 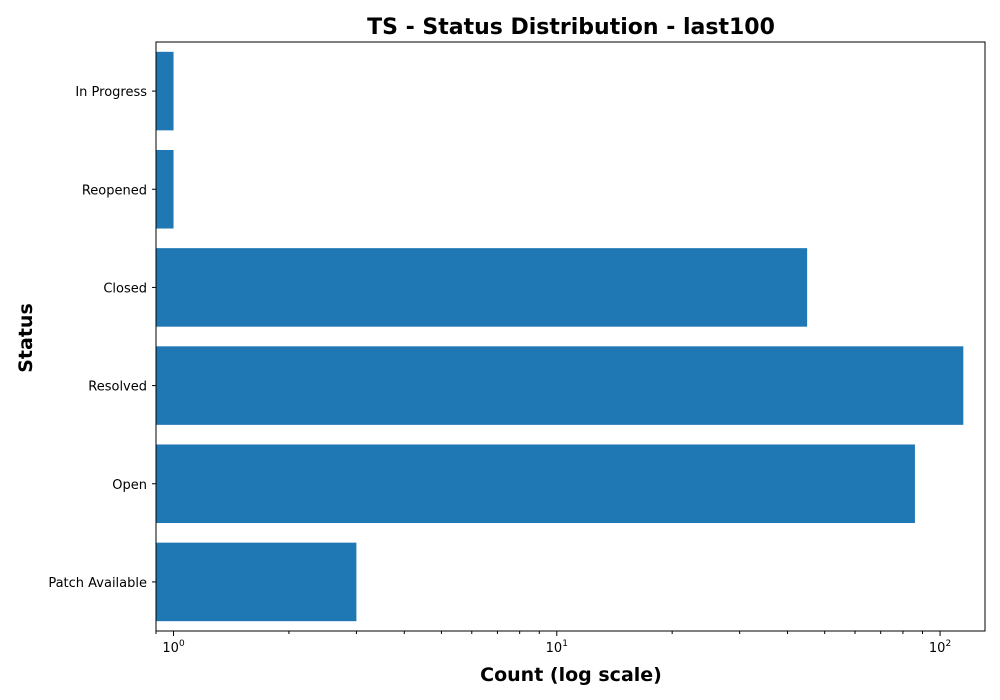 I want to click on bar-patch-available, so click(x=256, y=582).